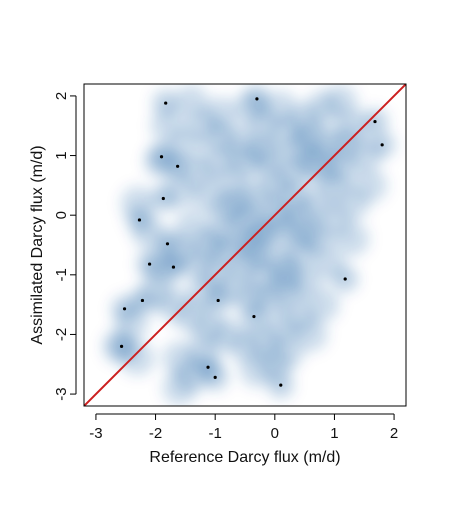 The image size is (450, 511). Describe the element at coordinates (215, 433) in the screenshot. I see `x-tick-label: -1` at that location.